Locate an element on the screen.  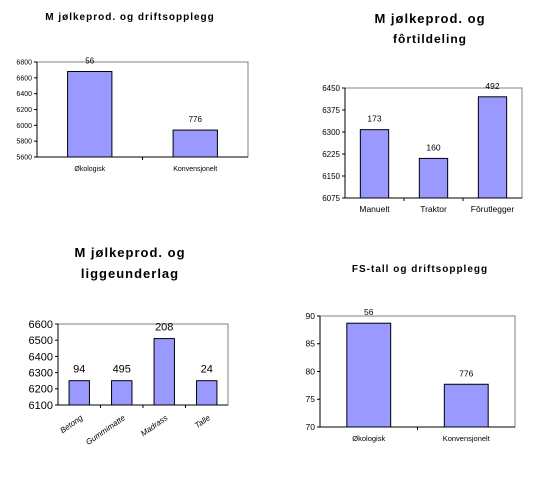
data-label: 495 is located at coordinates (122, 370).